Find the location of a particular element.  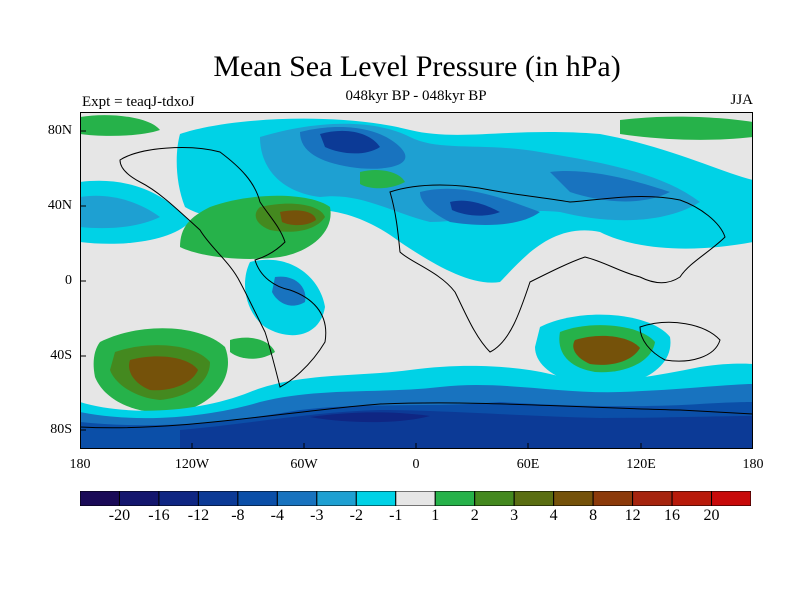

lon-label: 0 is located at coordinates (416, 464).